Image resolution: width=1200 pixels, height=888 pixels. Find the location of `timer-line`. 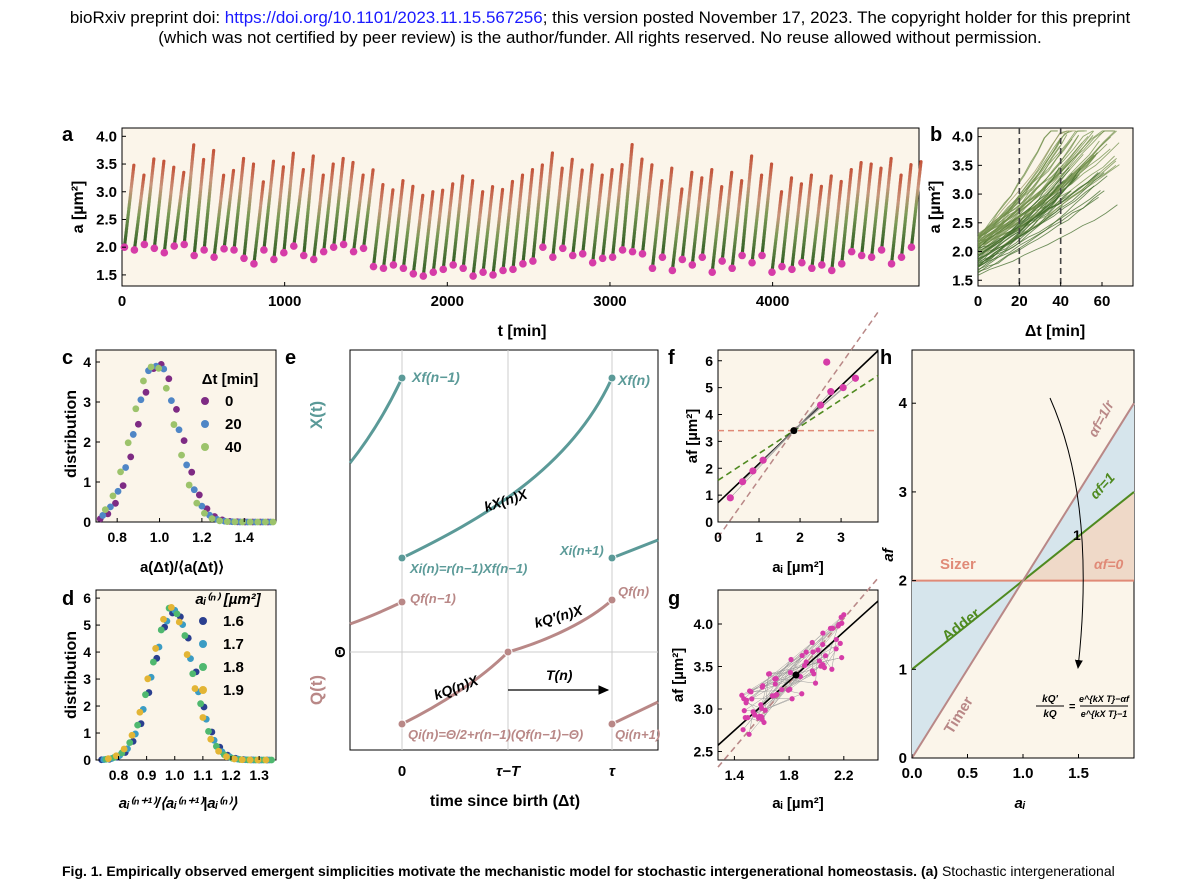

timer-line is located at coordinates (798, 424).